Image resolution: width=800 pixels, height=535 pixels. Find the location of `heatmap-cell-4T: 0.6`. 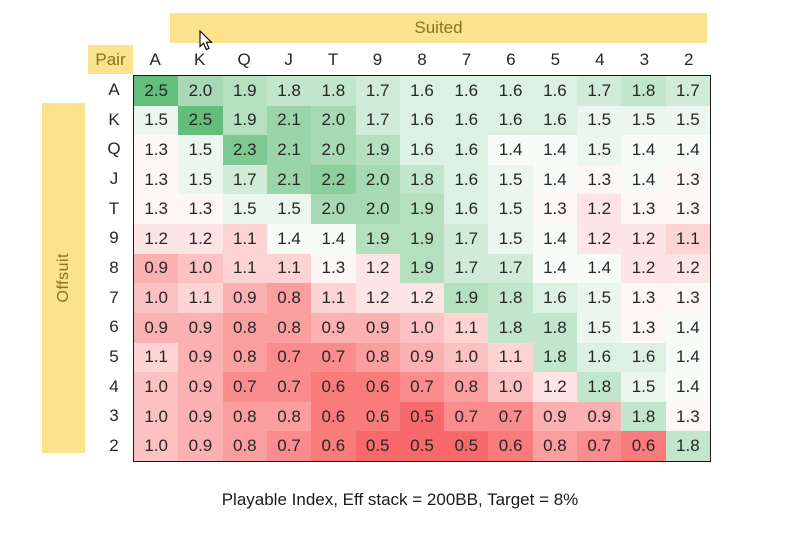

heatmap-cell-4T: 0.6 is located at coordinates (333, 387).